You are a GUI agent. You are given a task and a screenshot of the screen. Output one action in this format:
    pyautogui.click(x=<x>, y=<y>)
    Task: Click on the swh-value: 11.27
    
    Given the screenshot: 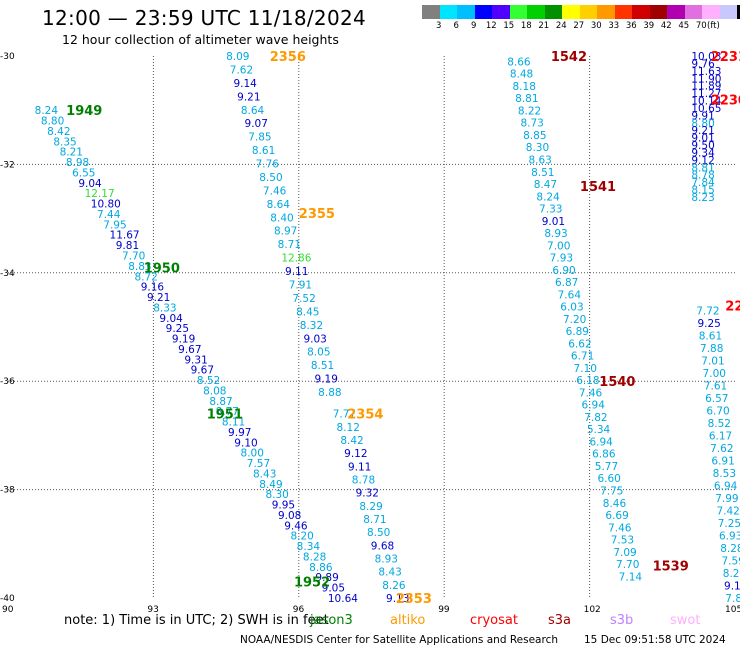 What is the action you would take?
    pyautogui.click(x=706, y=94)
    